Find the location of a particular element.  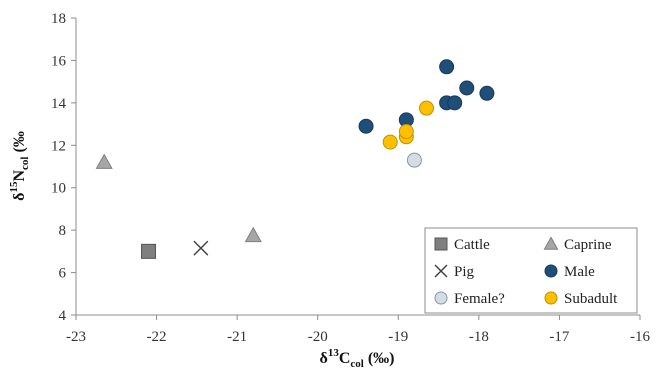

x-tick-label: -23 is located at coordinates (76, 337).